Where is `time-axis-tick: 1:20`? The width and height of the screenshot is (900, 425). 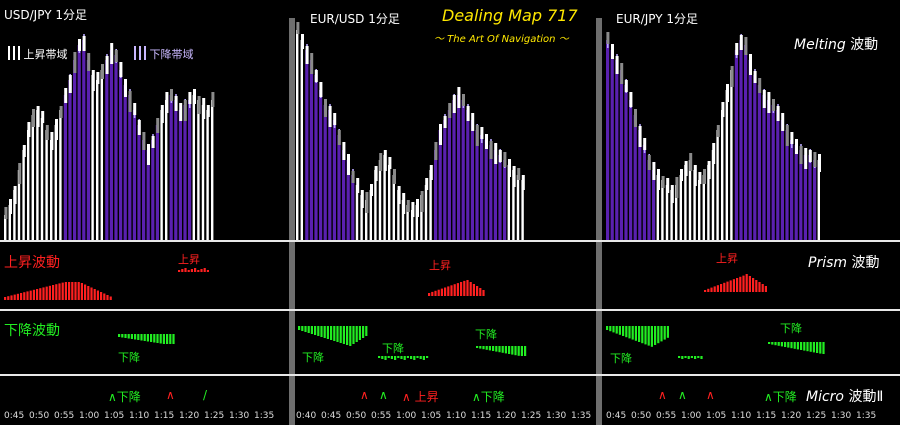 time-axis-tick: 1:20 is located at coordinates (506, 416).